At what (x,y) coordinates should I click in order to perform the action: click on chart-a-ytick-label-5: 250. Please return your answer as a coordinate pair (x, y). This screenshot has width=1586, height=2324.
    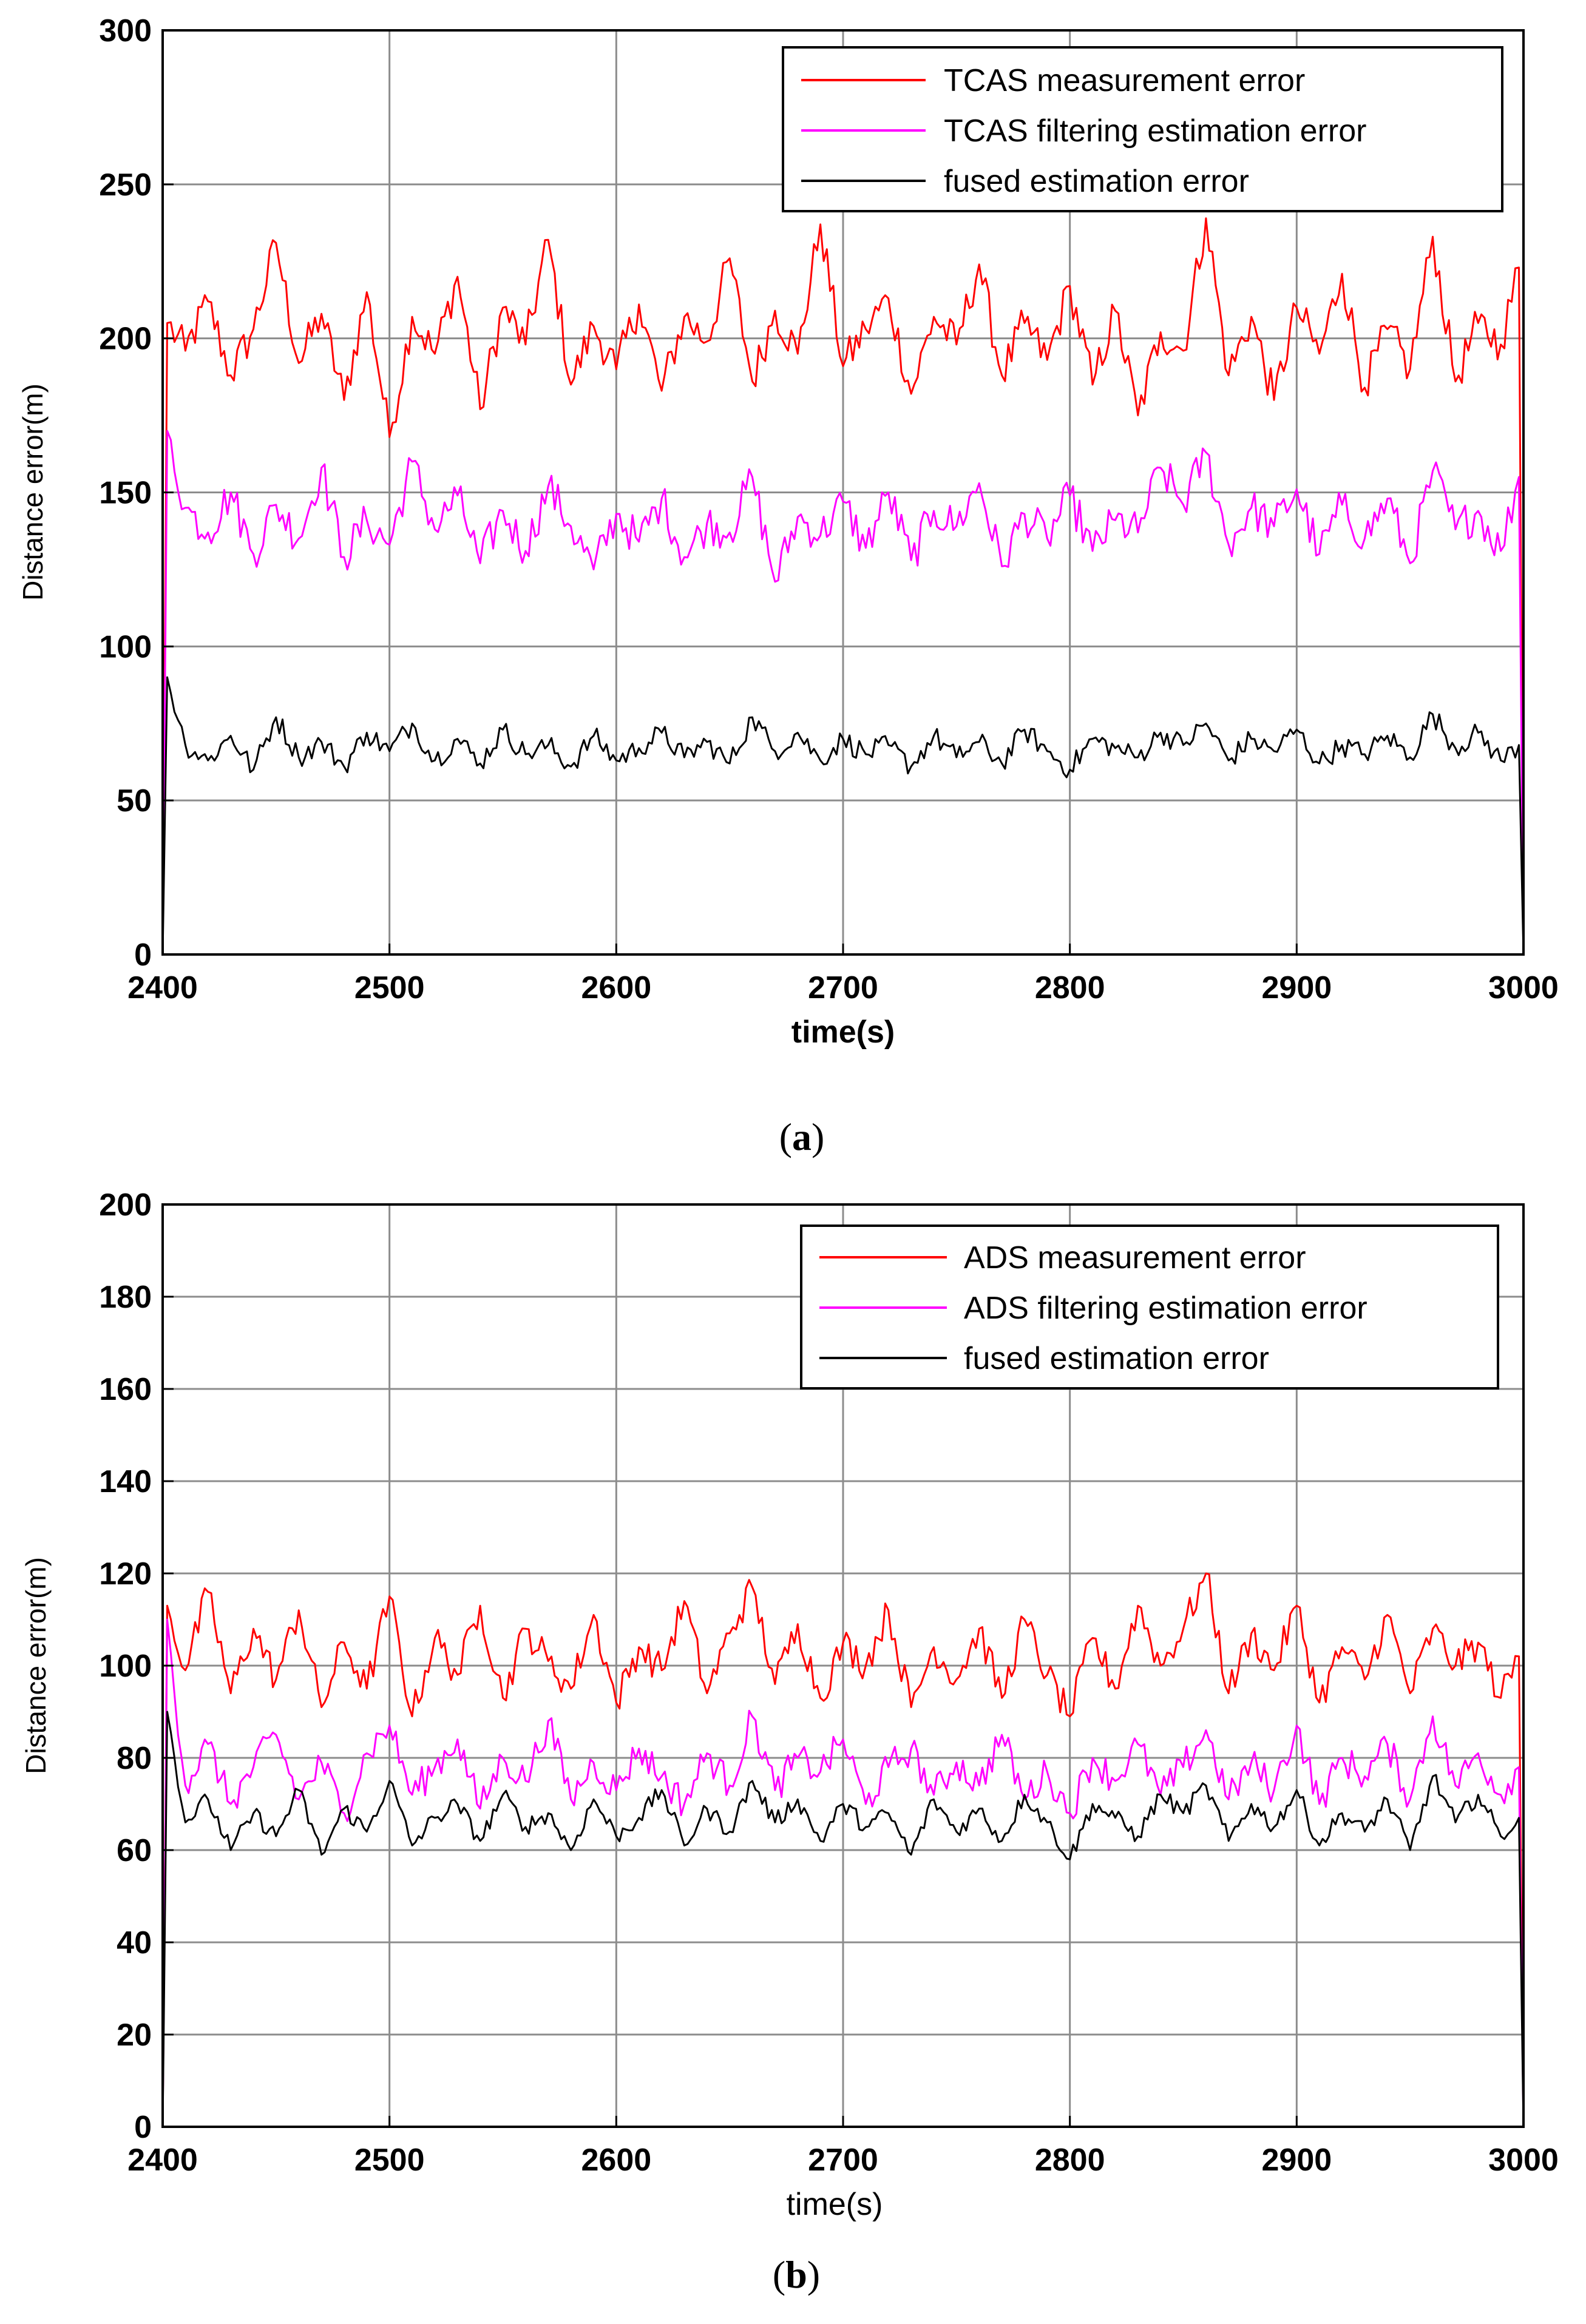
    Looking at the image, I should click on (125, 185).